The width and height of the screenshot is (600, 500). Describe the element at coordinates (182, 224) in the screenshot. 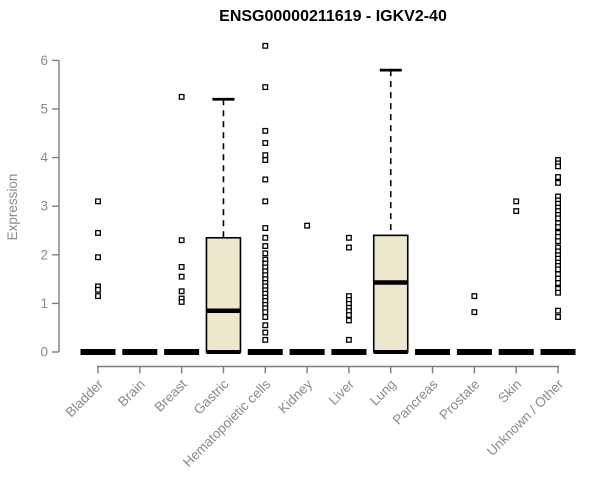

I see `category-breast` at that location.